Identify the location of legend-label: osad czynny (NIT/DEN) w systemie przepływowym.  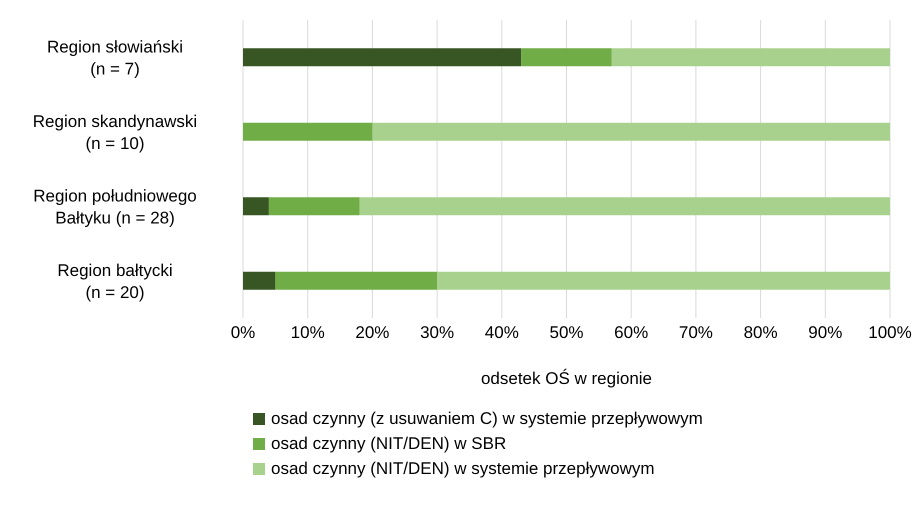
(463, 468).